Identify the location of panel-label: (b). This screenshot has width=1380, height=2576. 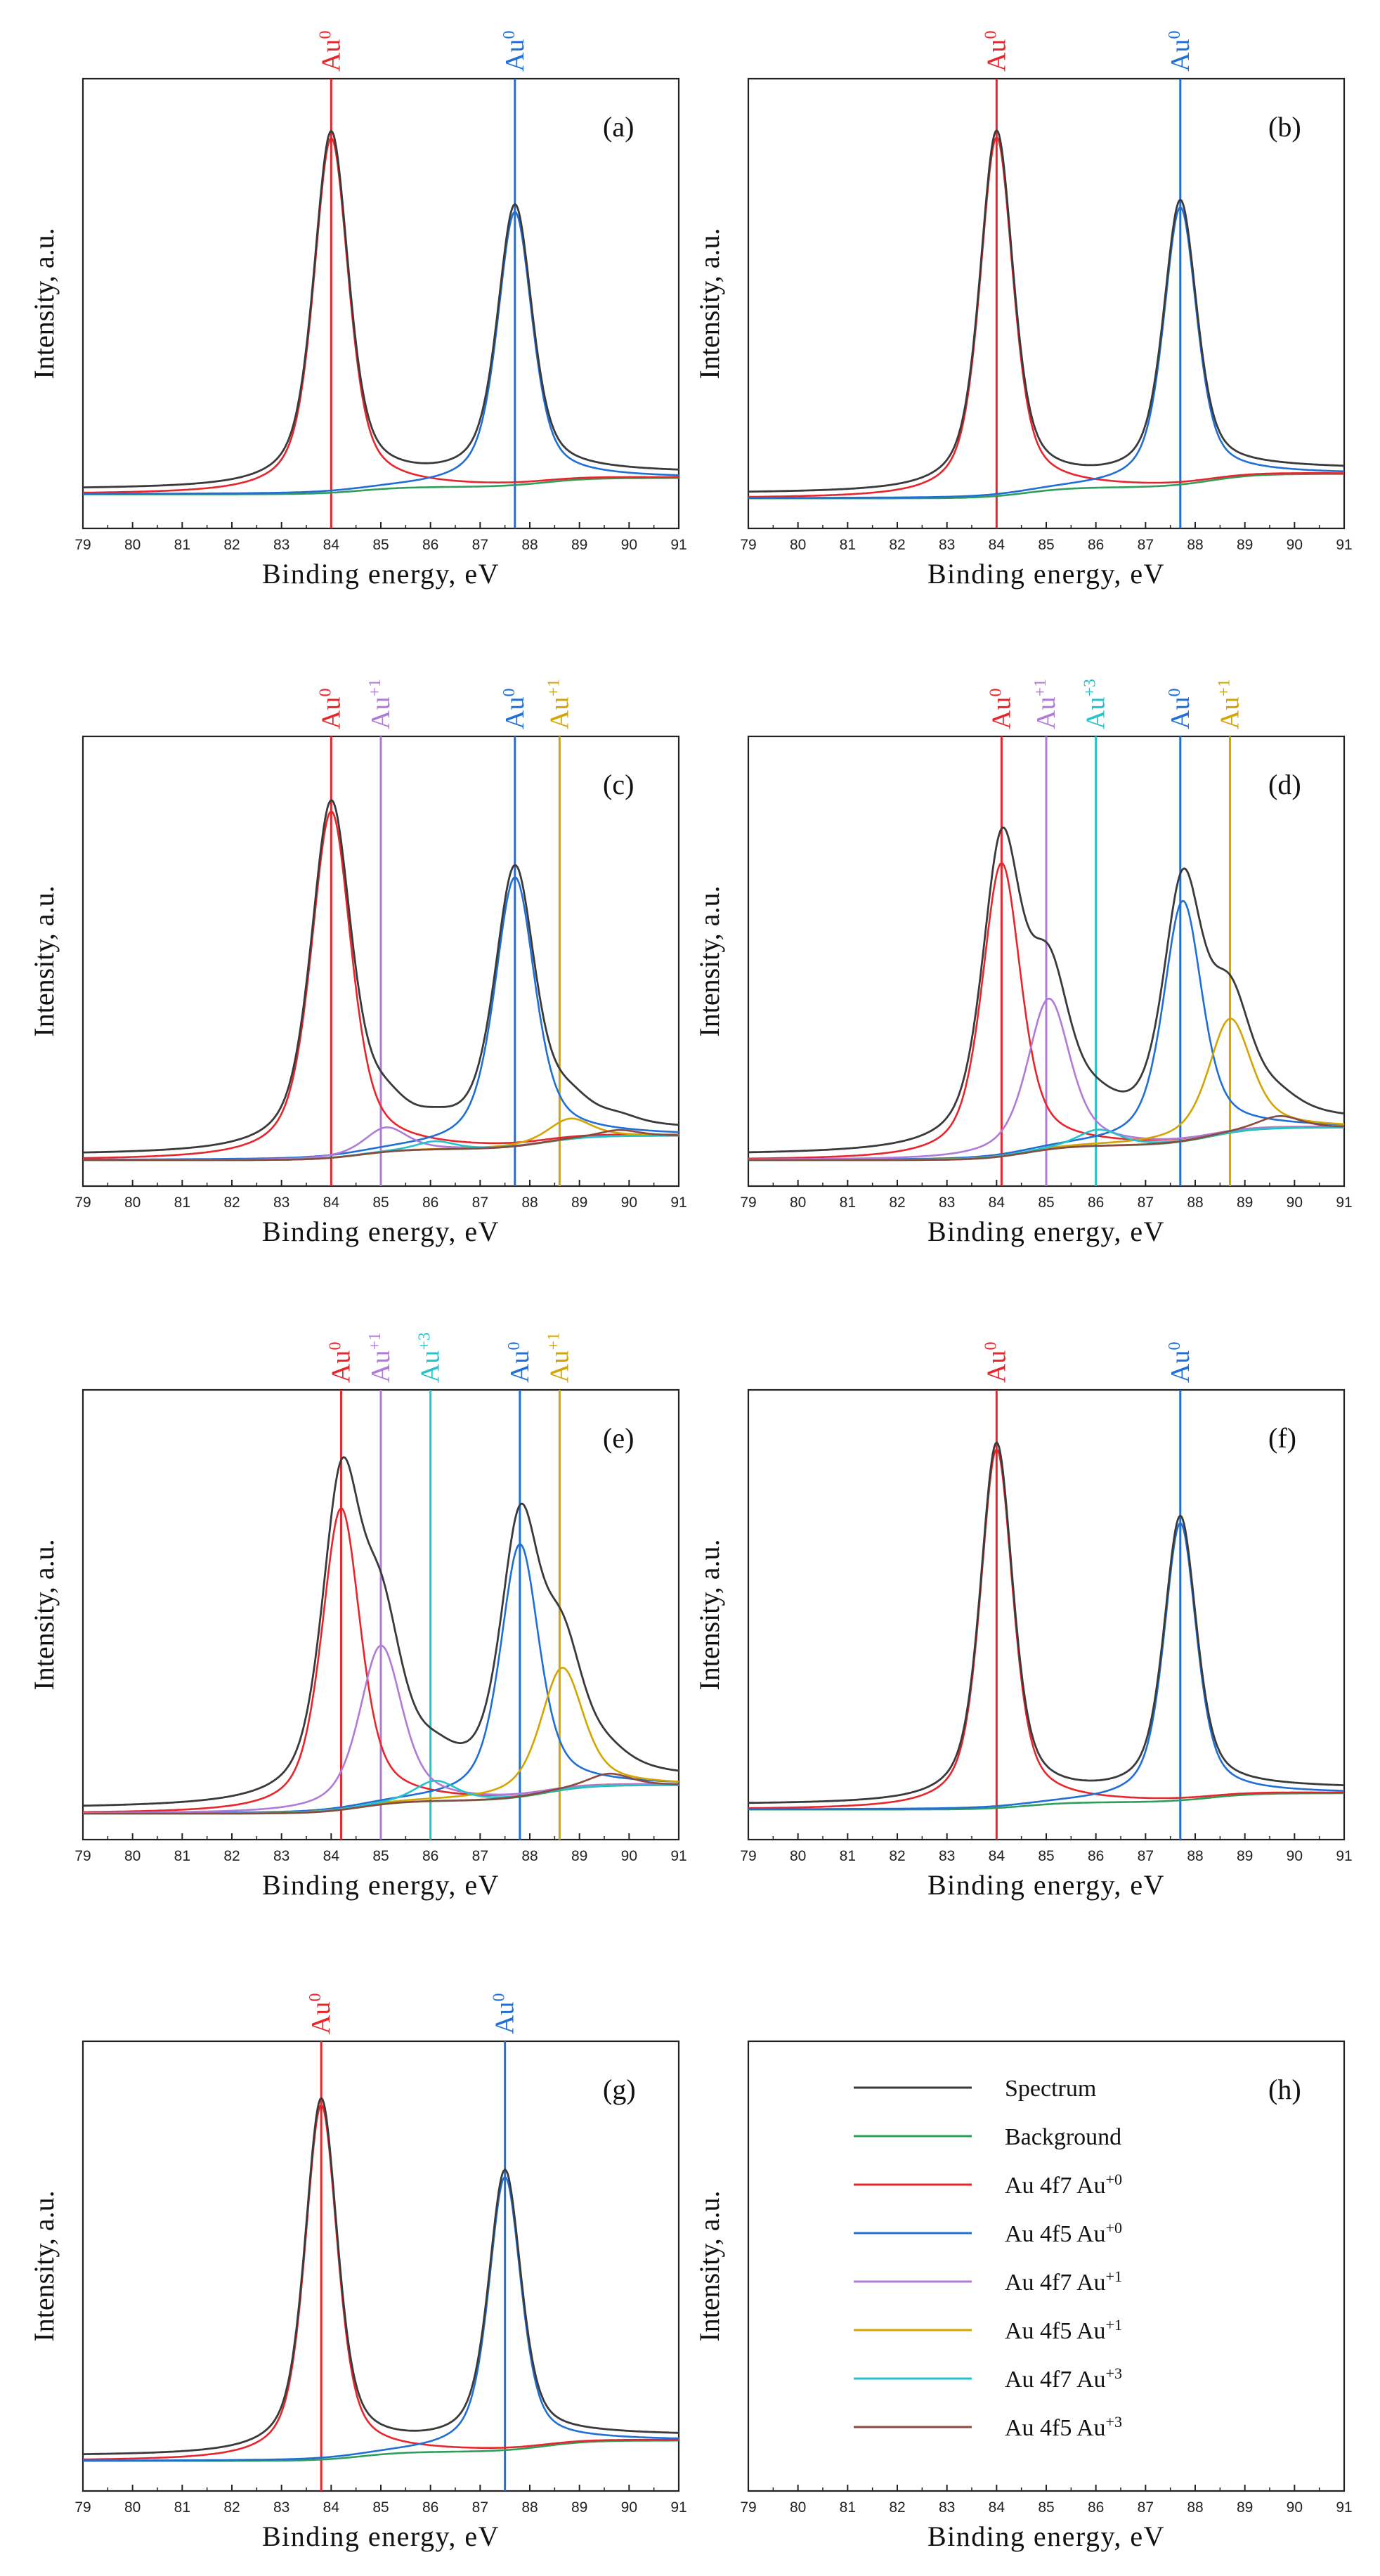
(1284, 127).